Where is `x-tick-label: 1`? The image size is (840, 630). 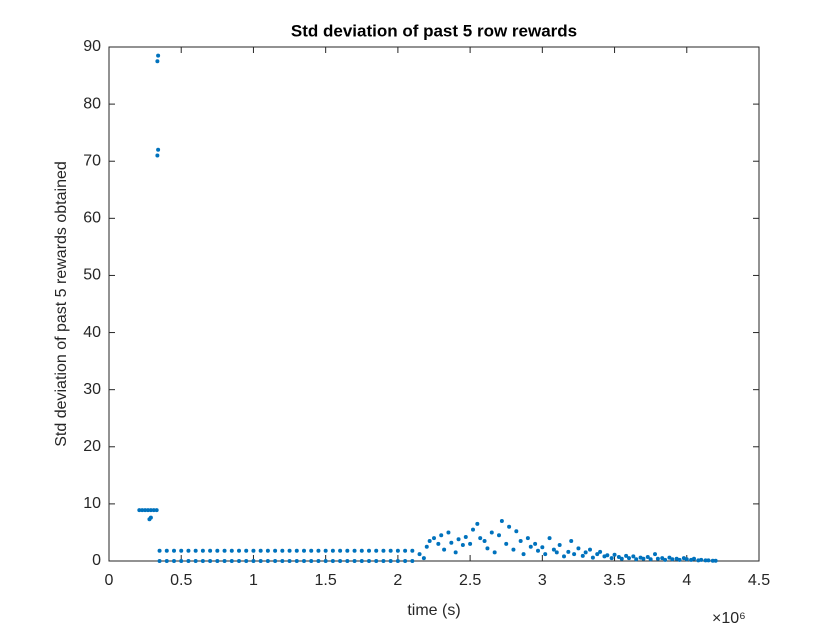
x-tick-label: 1 is located at coordinates (253, 580).